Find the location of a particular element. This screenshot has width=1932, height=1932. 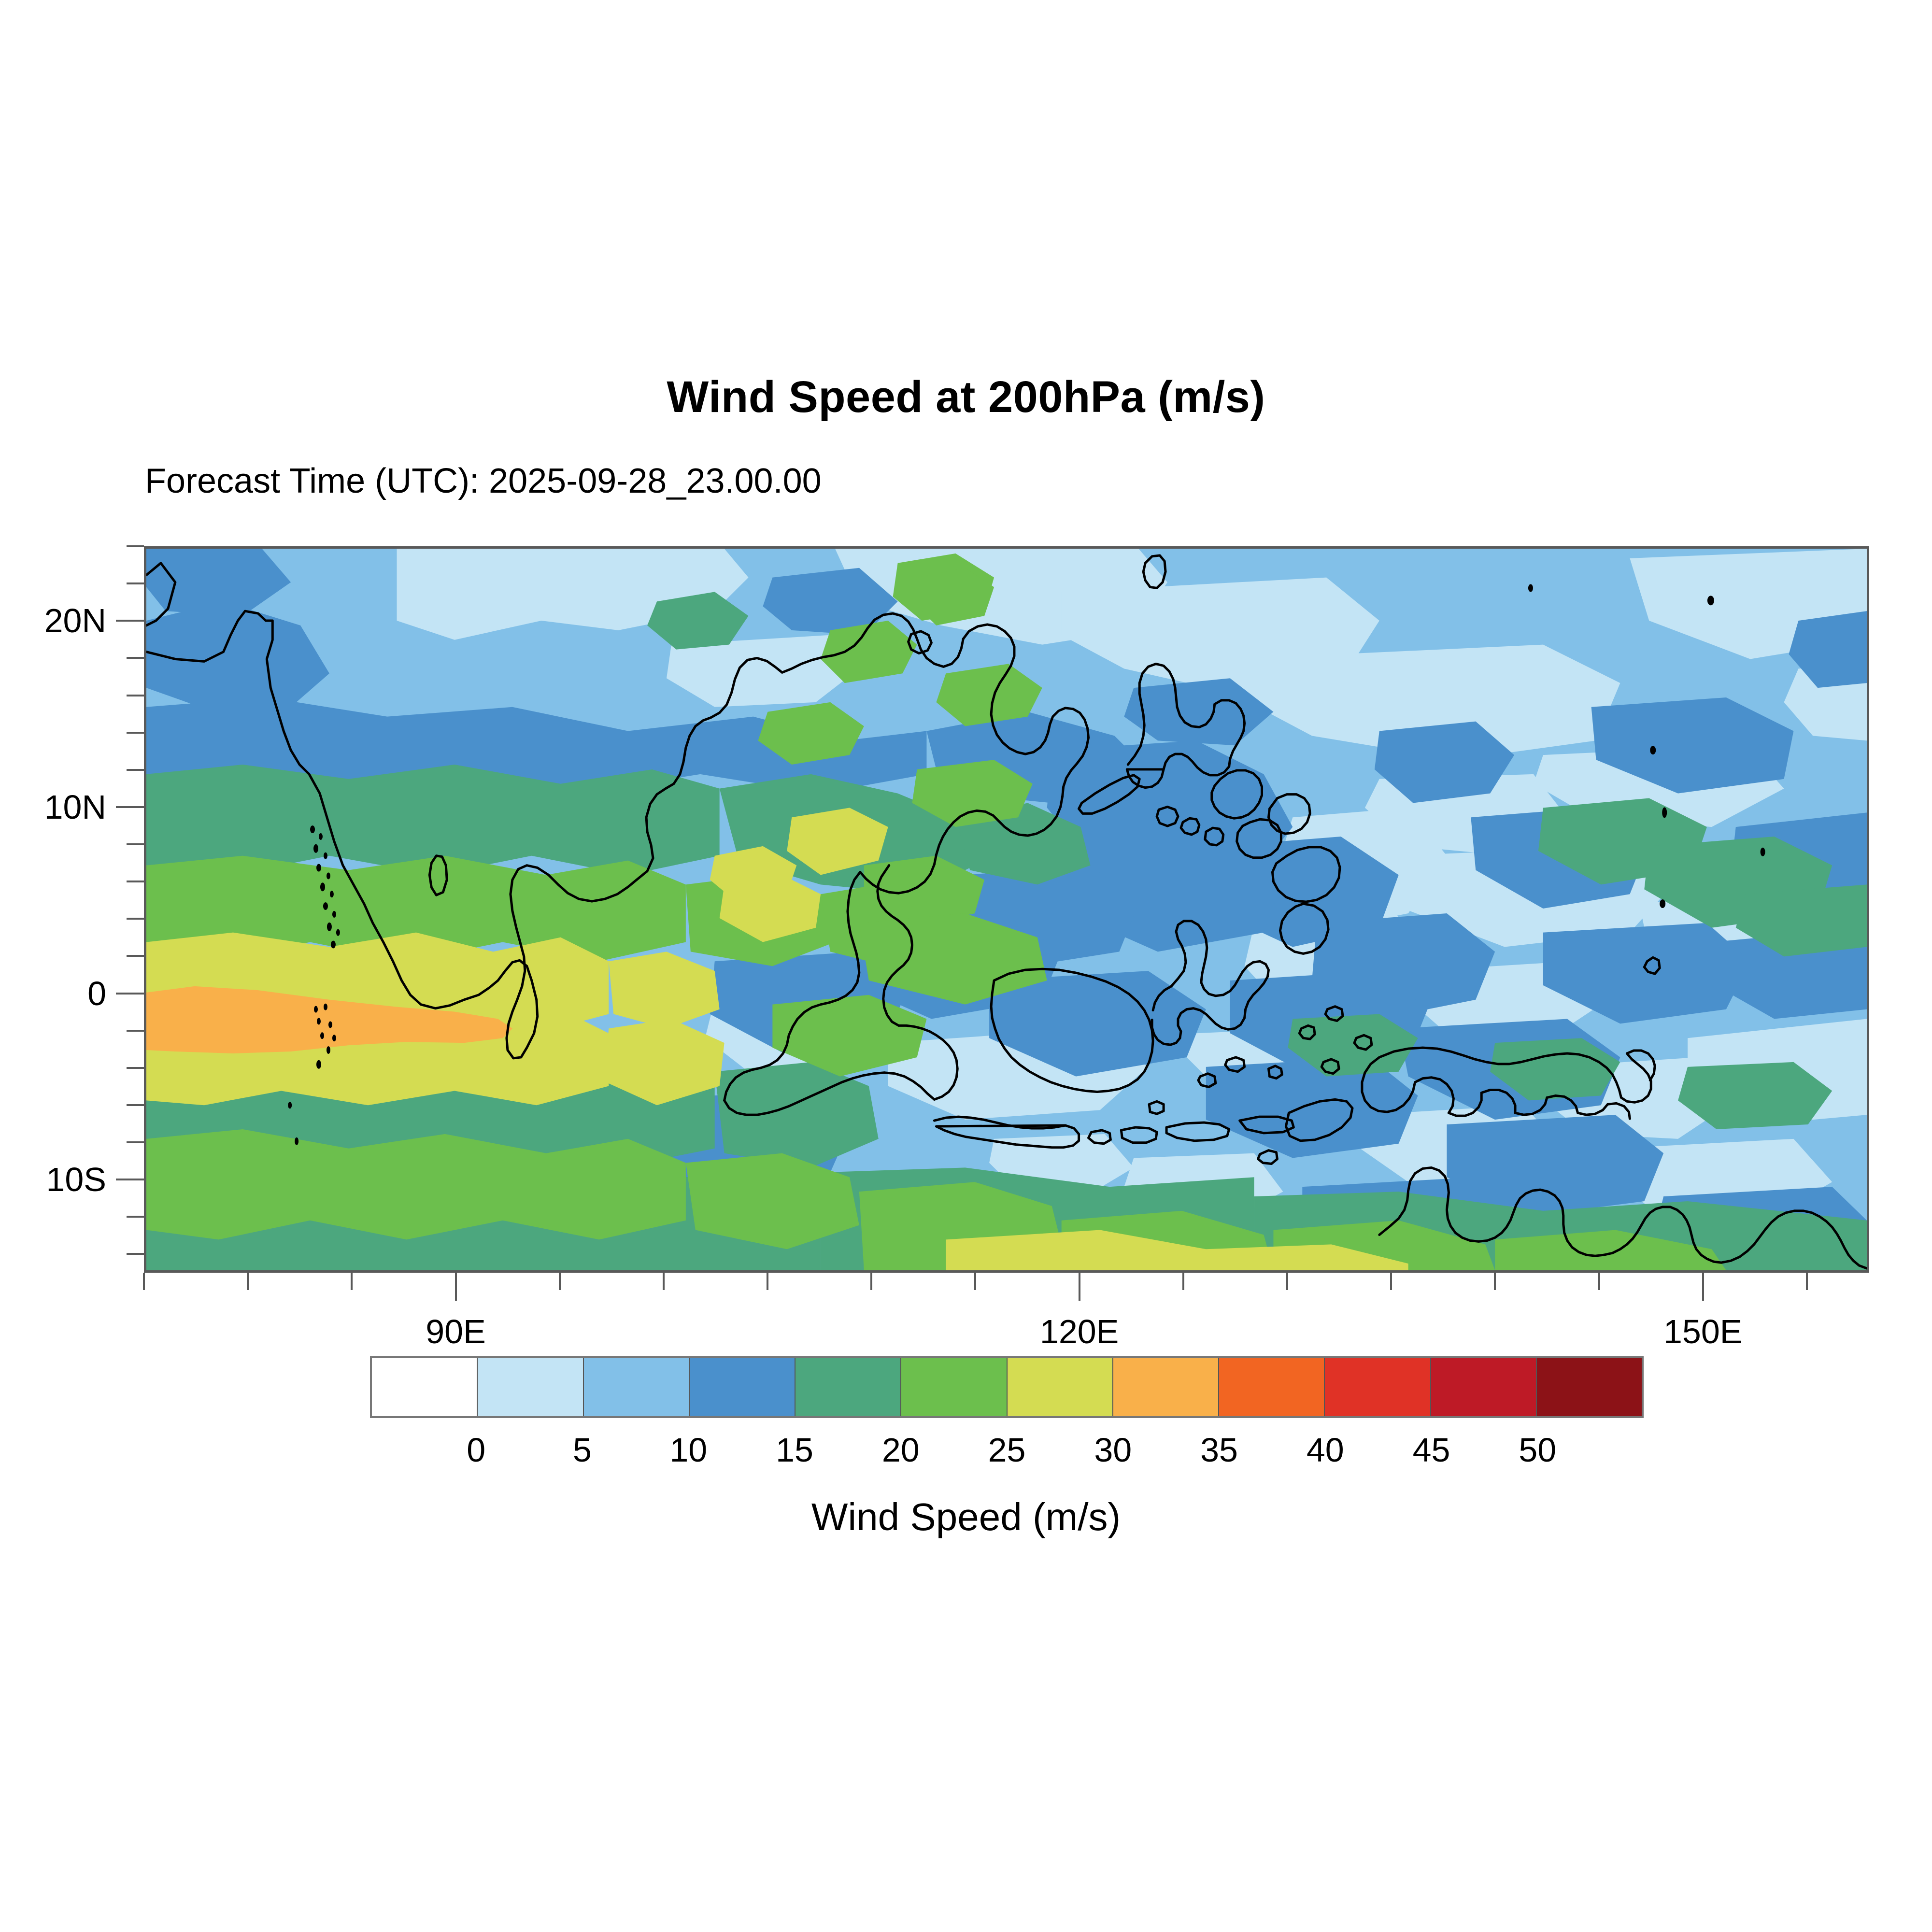

colorbar-tick-label: 0 is located at coordinates (476, 1450).